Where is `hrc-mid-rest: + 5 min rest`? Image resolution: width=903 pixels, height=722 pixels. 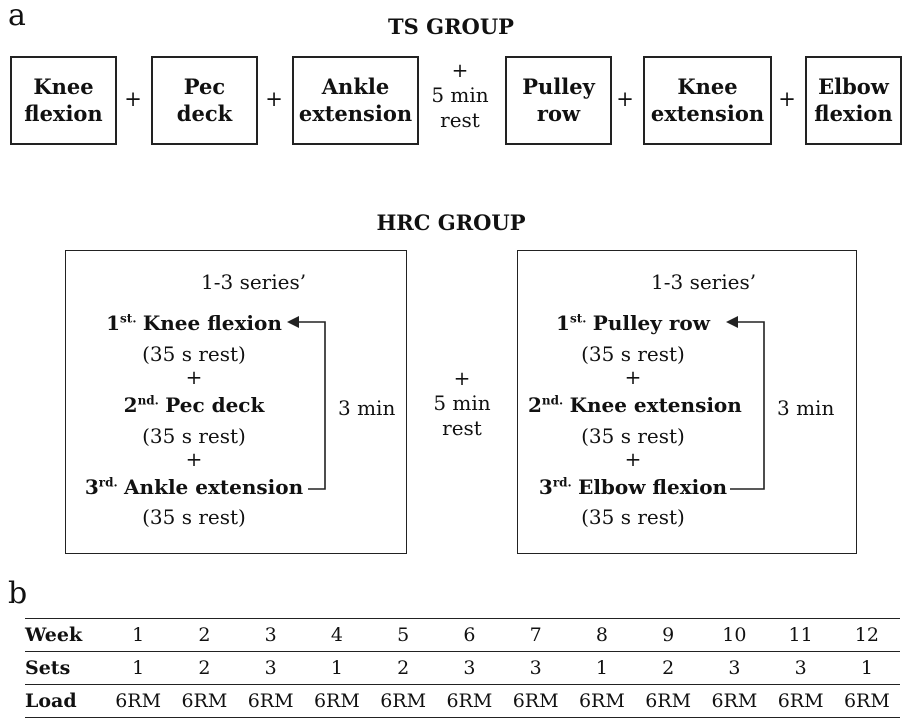 hrc-mid-rest: + 5 min rest is located at coordinates (462, 403).